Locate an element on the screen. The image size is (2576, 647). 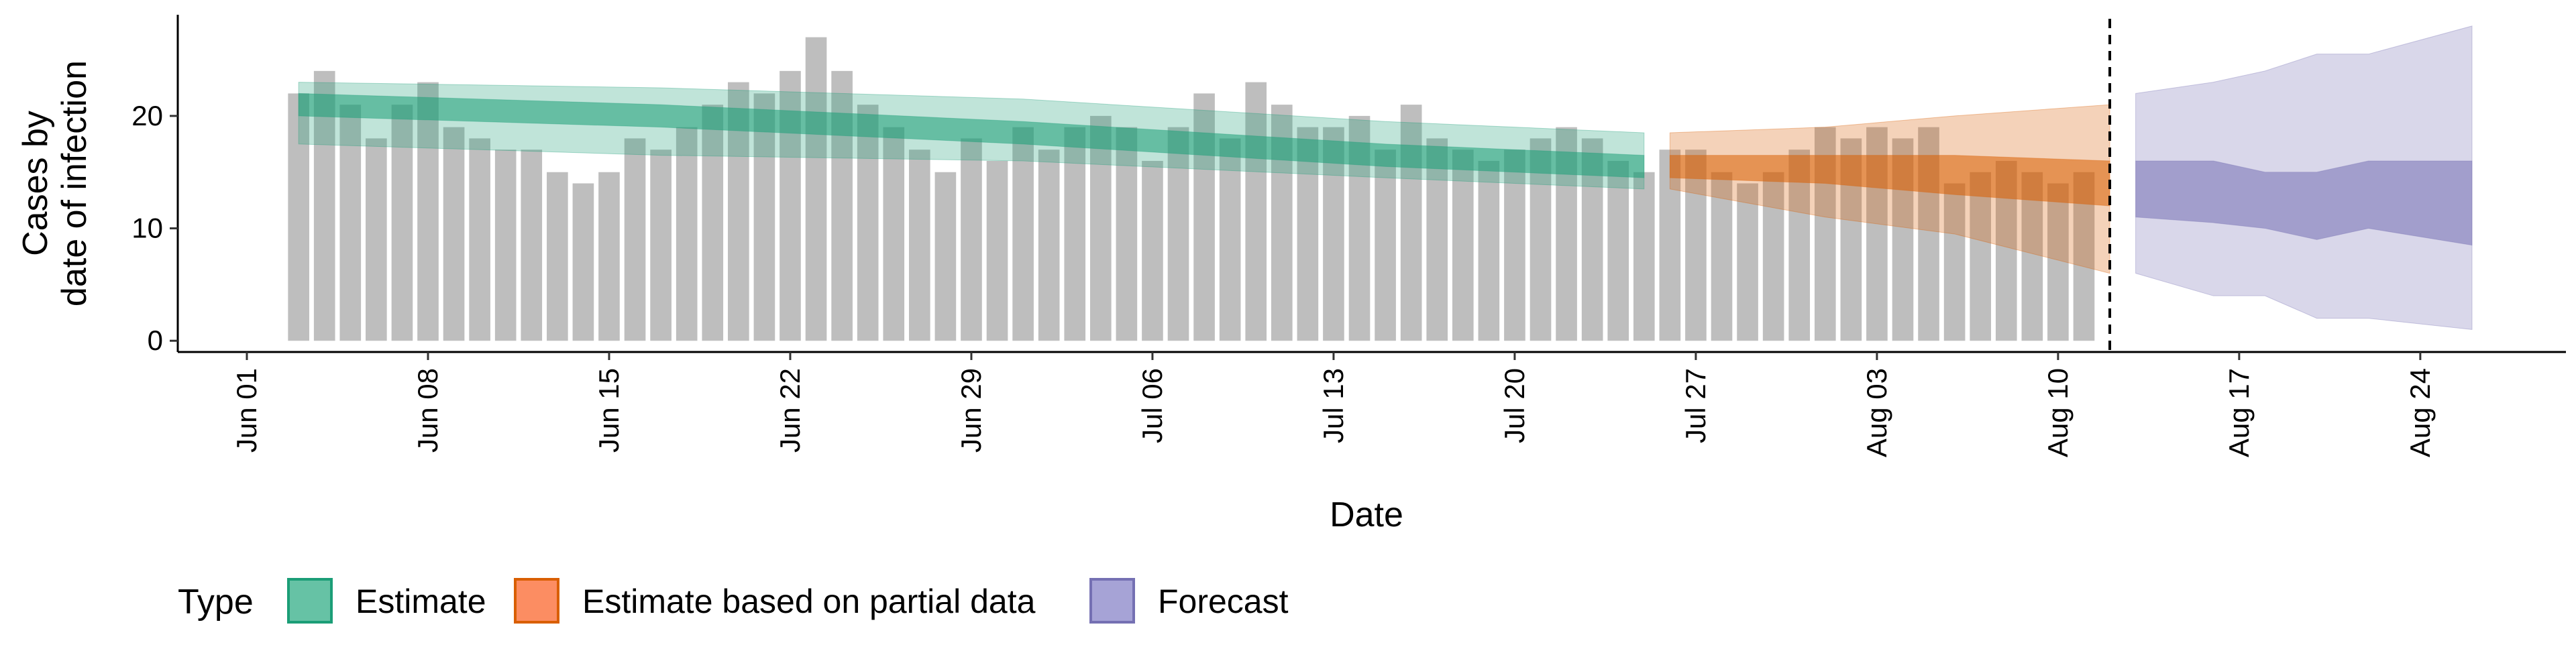
x-tick-label: Jul 13 is located at coordinates (1333, 405).